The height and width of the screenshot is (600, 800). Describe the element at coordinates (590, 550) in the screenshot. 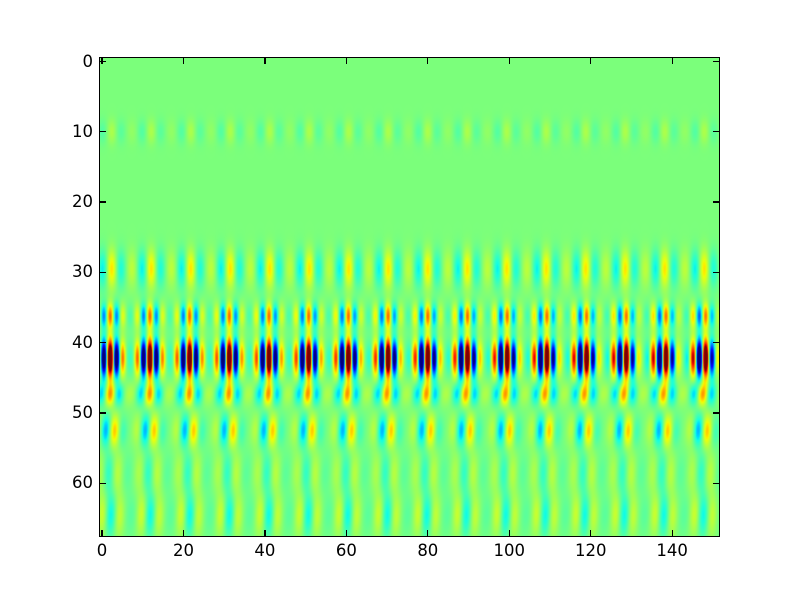

I see `x-axis-tick-label: 120` at that location.